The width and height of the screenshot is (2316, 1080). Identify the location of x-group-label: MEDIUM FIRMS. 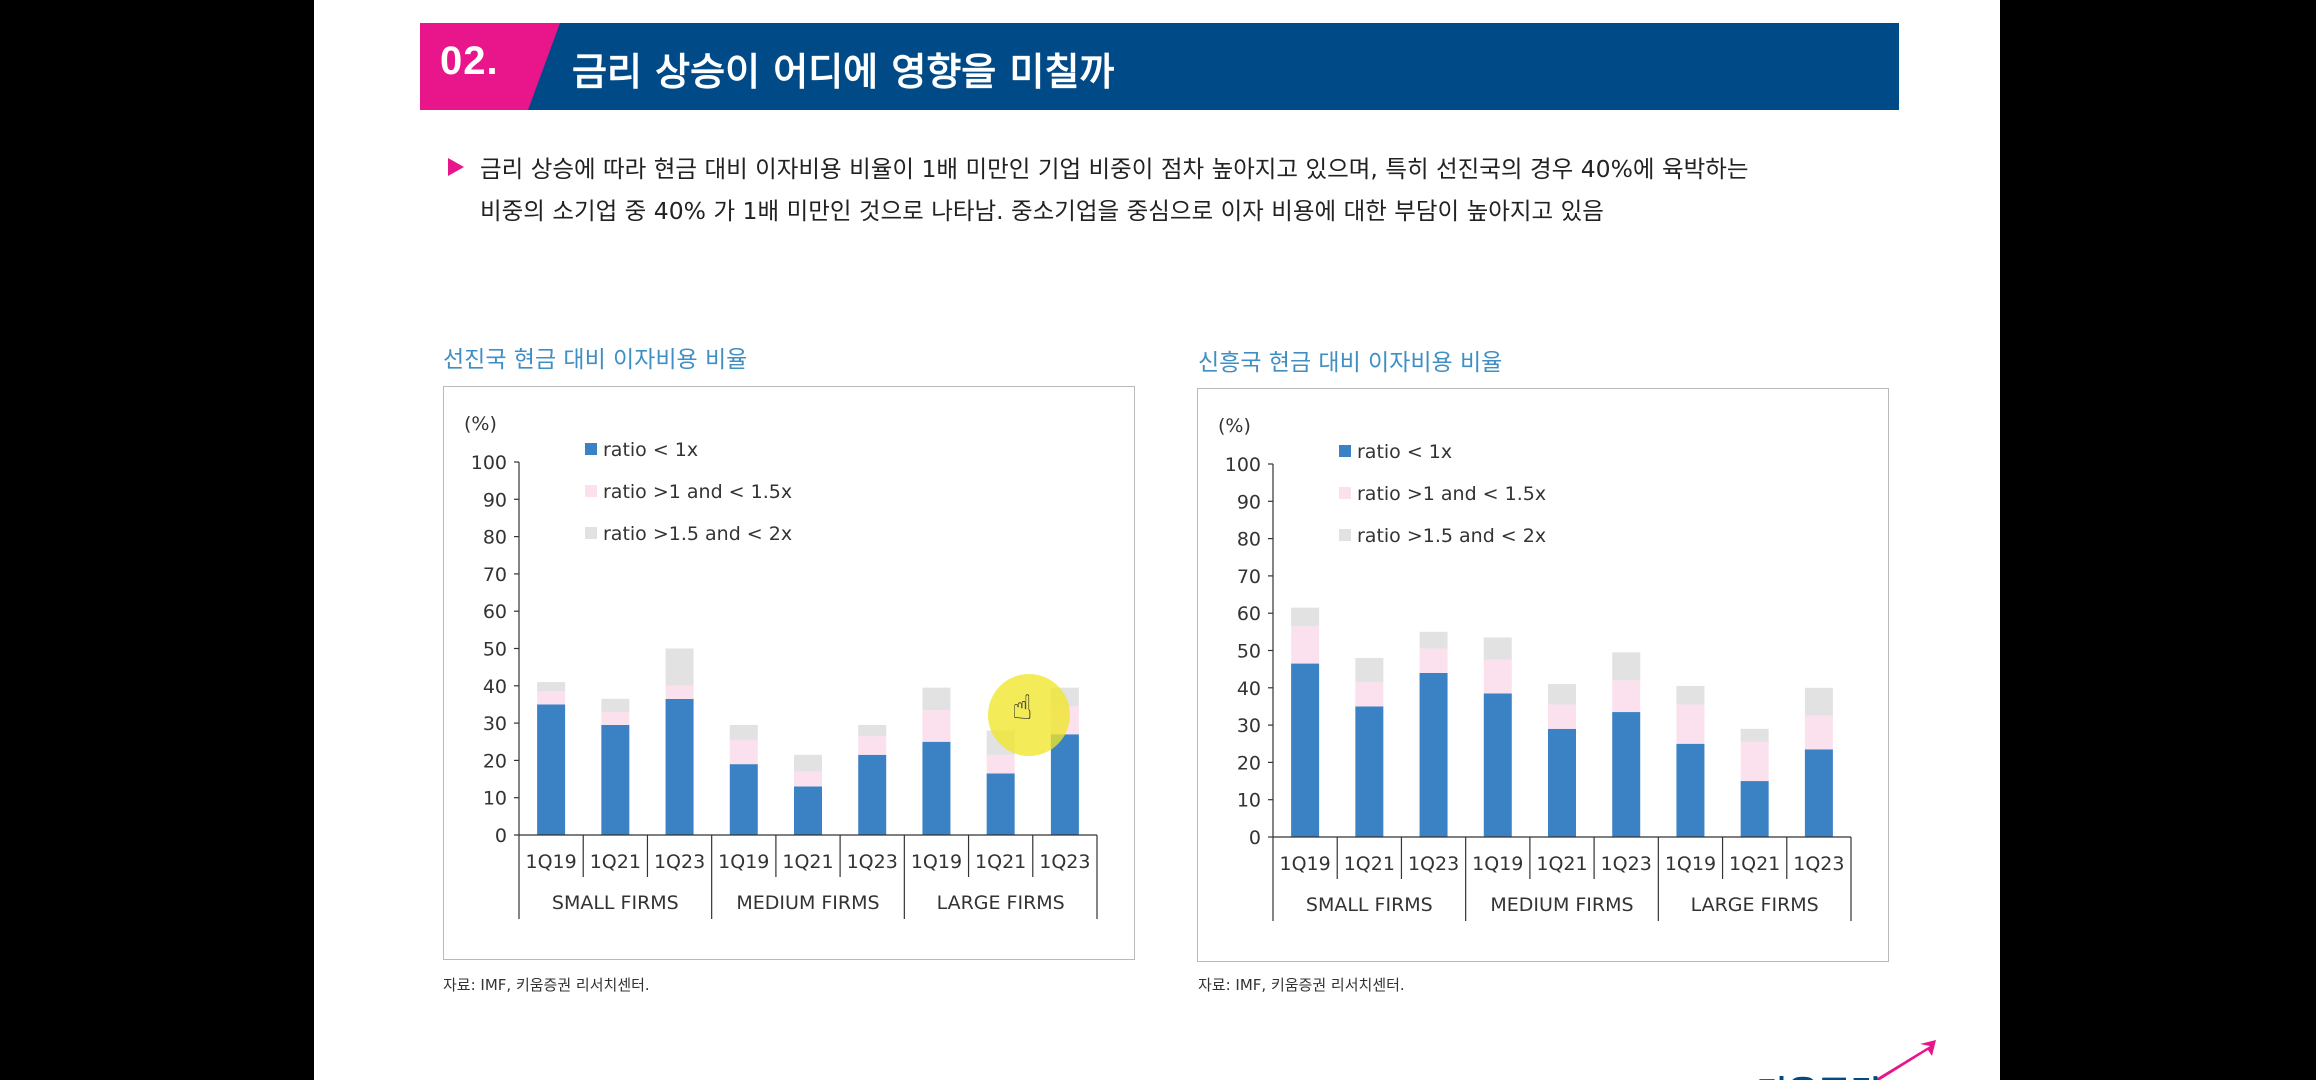
(1561, 905).